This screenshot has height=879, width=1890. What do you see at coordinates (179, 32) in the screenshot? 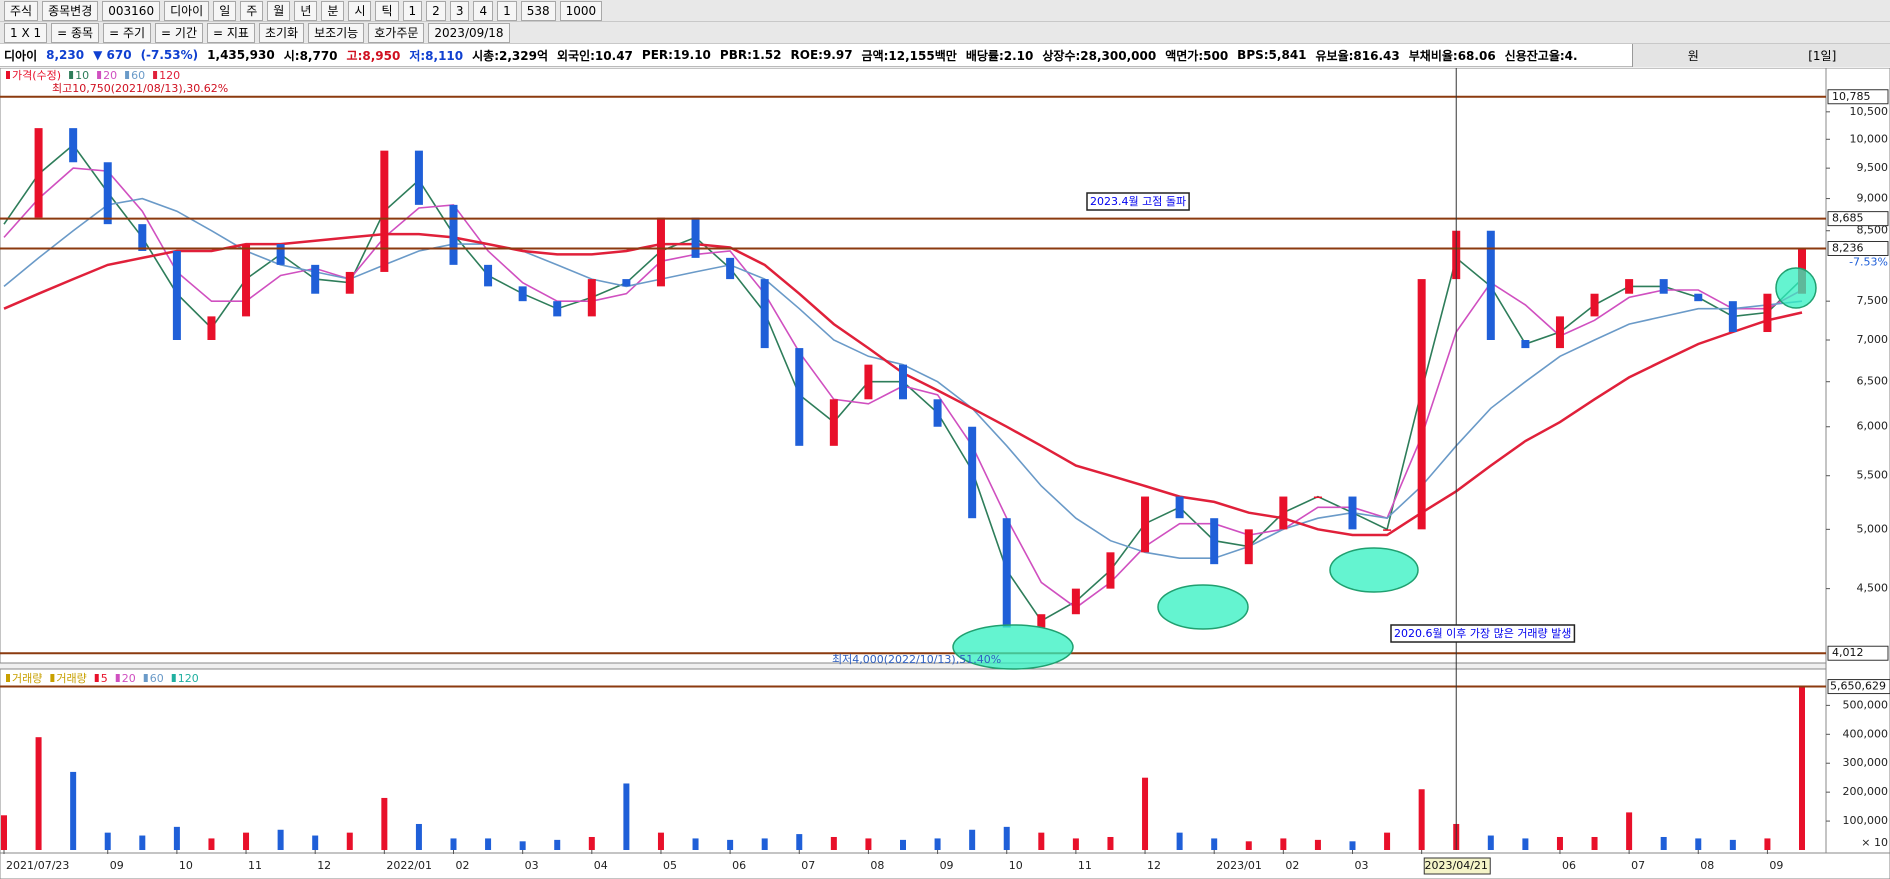
I see `toolbar-button: = 기간` at bounding box center [179, 32].